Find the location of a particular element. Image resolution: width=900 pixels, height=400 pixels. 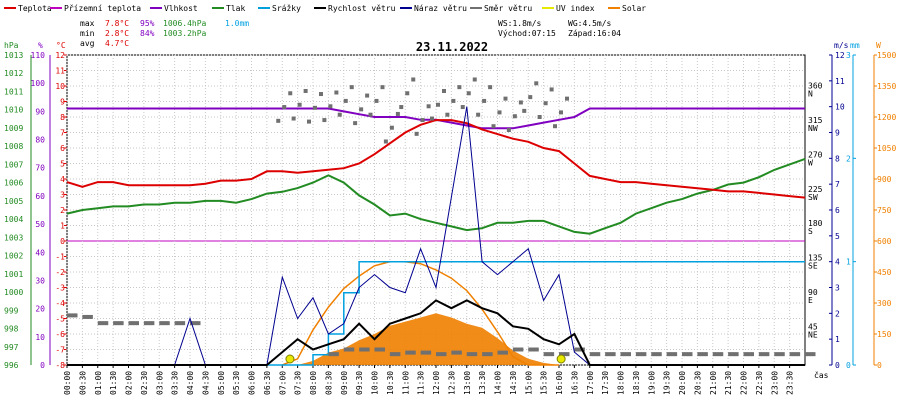

solar-theoretical-line is located at coordinates (420, 313).